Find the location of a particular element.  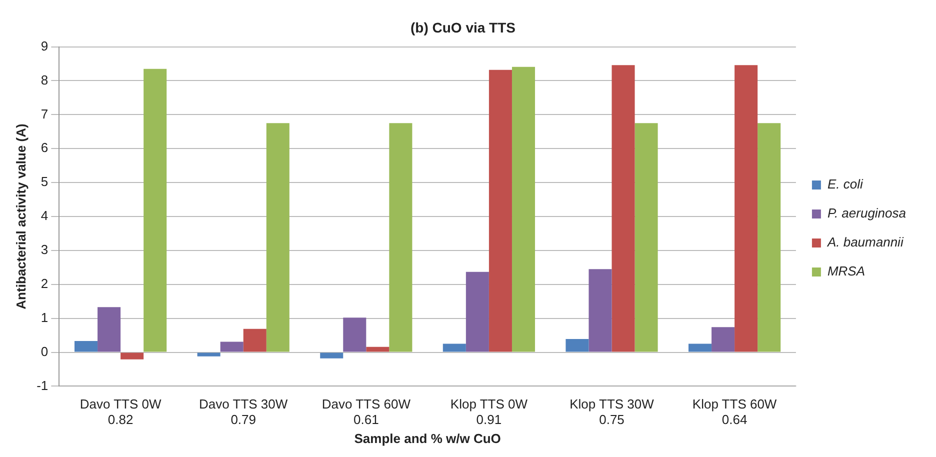

y-tick-label: 2 is located at coordinates (44, 283).